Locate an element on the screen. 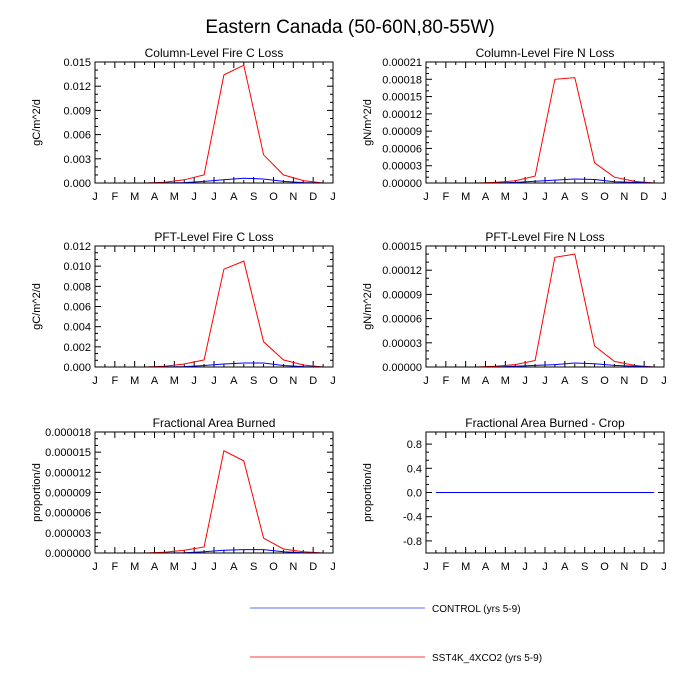 Image resolution: width=700 pixels, height=700 pixels. y-tick-label: 0.003 is located at coordinates (77, 160).